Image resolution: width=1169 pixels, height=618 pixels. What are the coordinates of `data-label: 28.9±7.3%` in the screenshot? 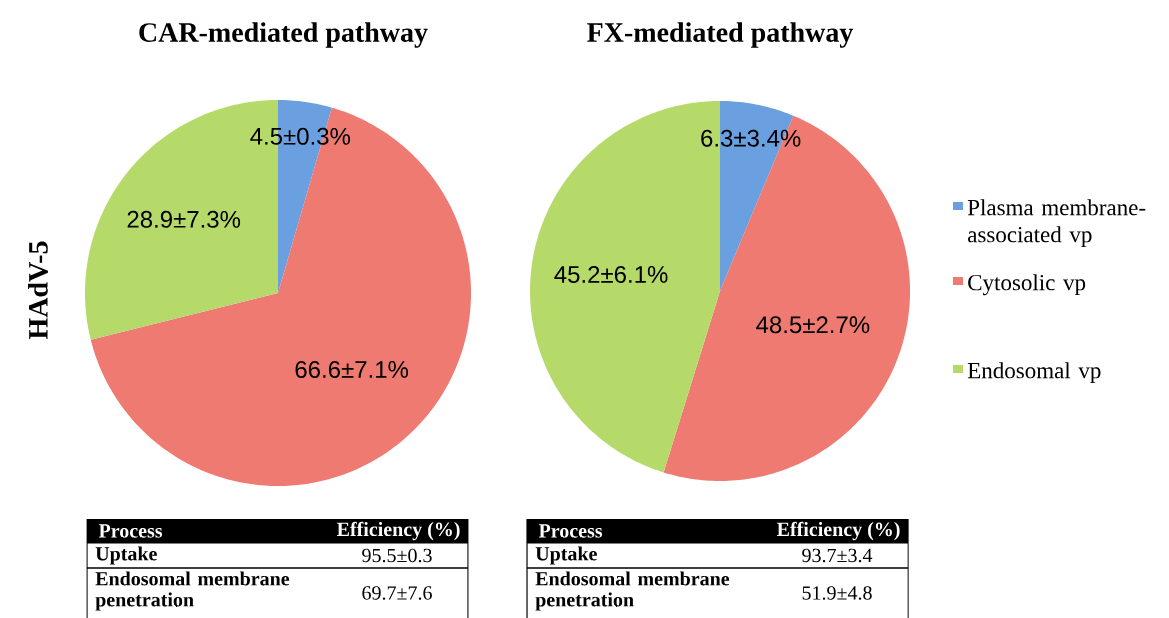 It's located at (184, 219).